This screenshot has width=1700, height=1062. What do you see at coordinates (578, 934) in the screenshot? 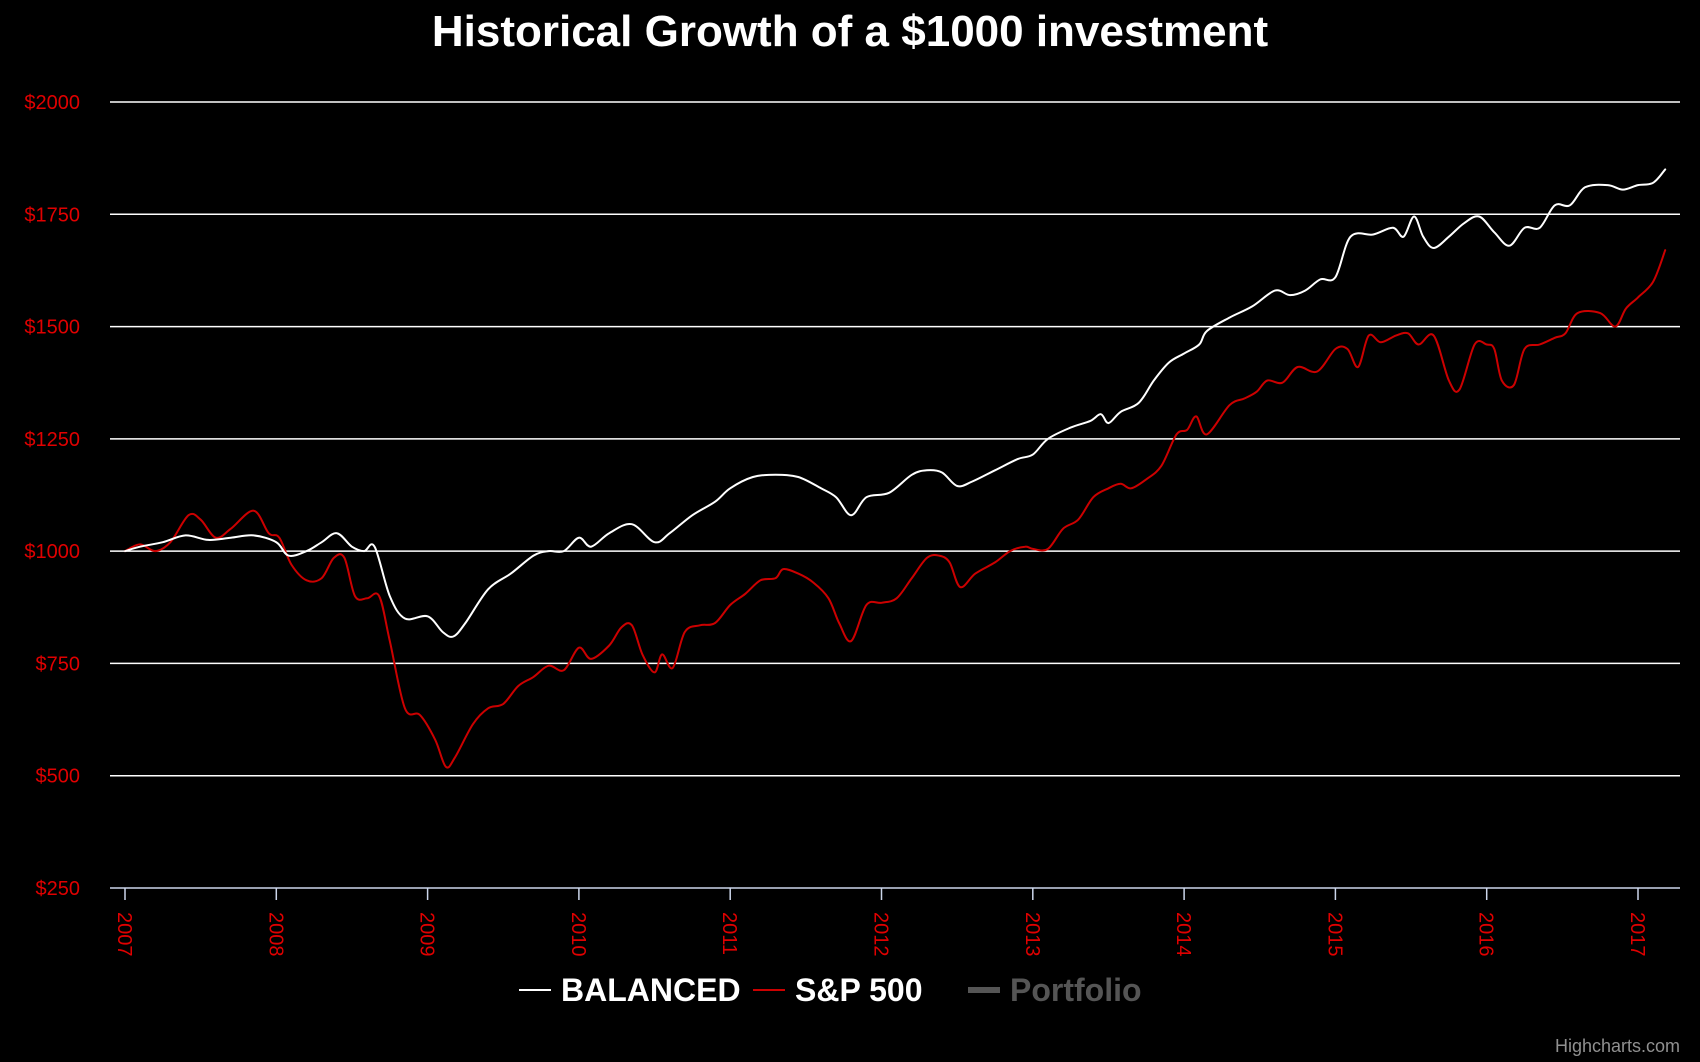
I see `x-tick-label-2010: 2010` at bounding box center [578, 934].